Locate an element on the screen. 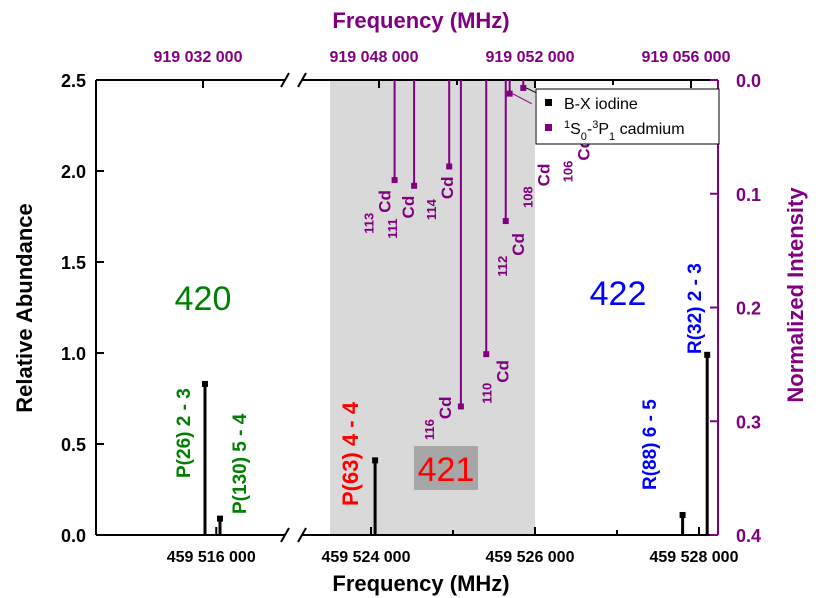 This screenshot has width=821, height=598. legend-cd-pre: 1 is located at coordinates (567, 125).